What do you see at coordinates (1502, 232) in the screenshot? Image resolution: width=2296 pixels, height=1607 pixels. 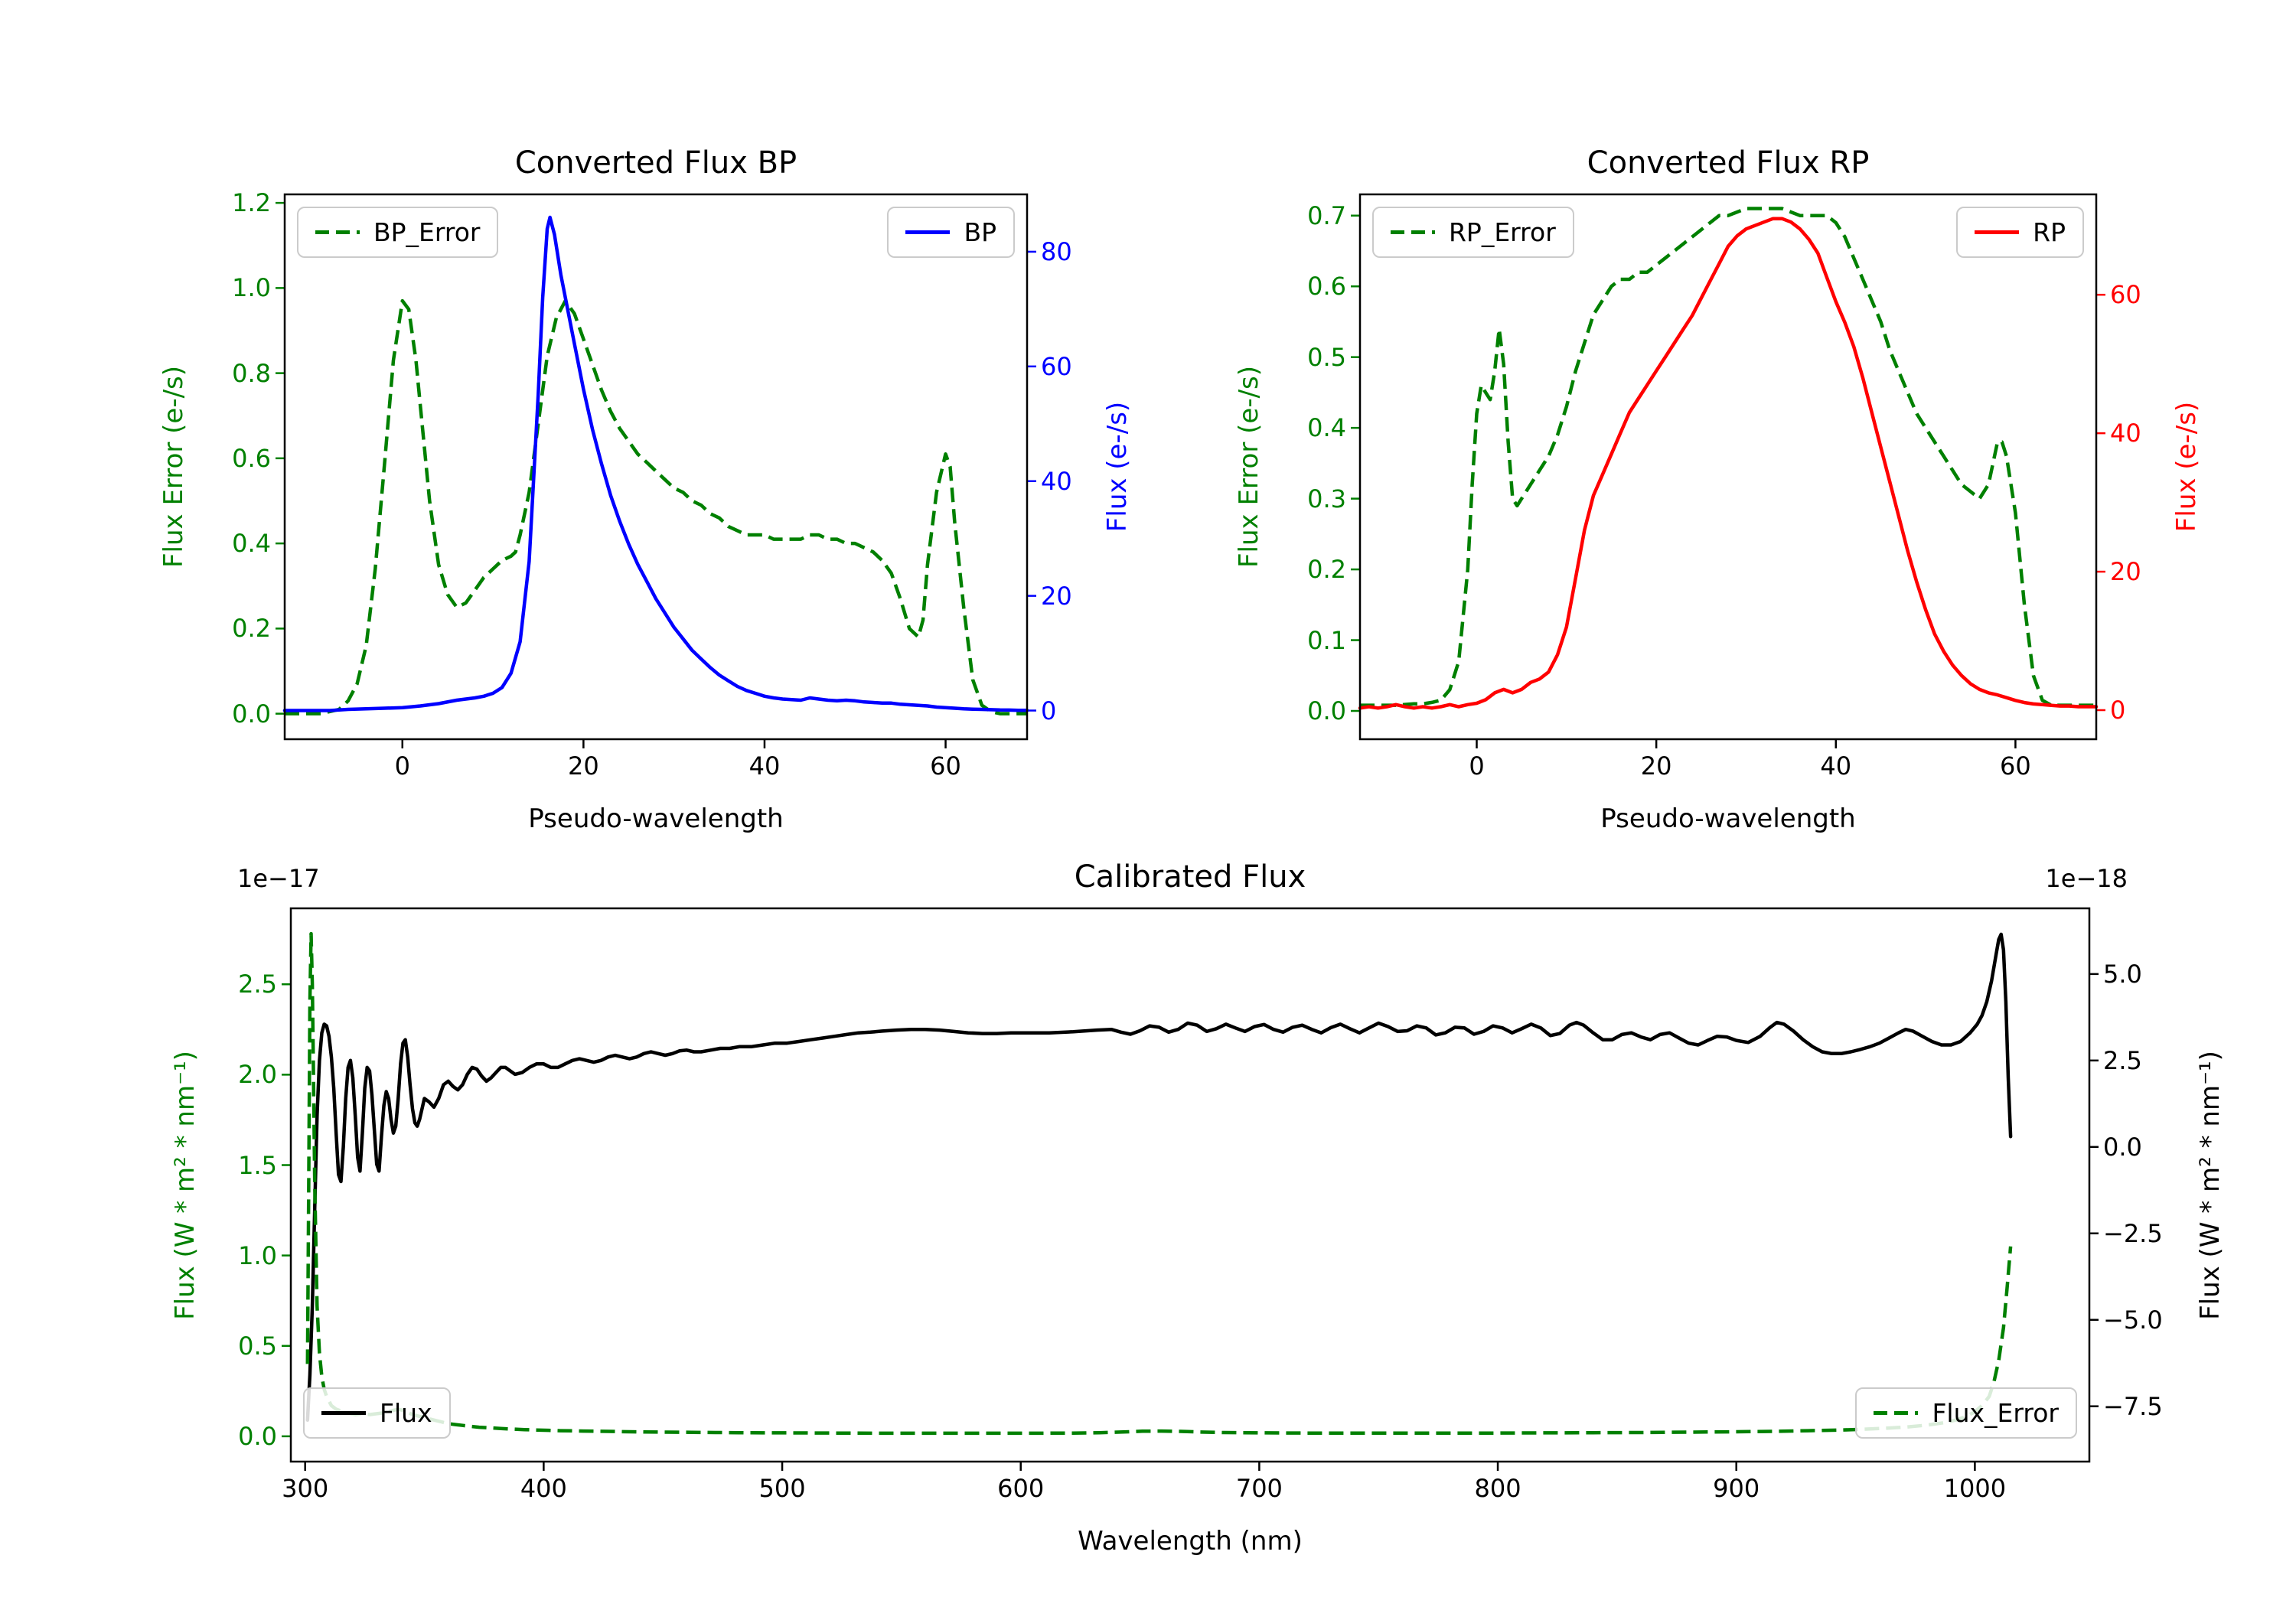 I see `legend-label: RP_Error` at bounding box center [1502, 232].